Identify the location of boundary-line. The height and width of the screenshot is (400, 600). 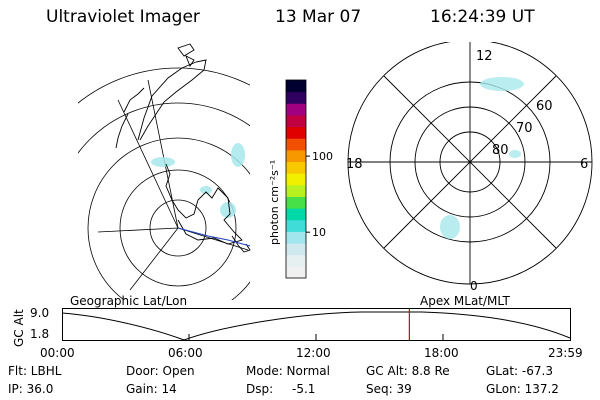
(214, 237).